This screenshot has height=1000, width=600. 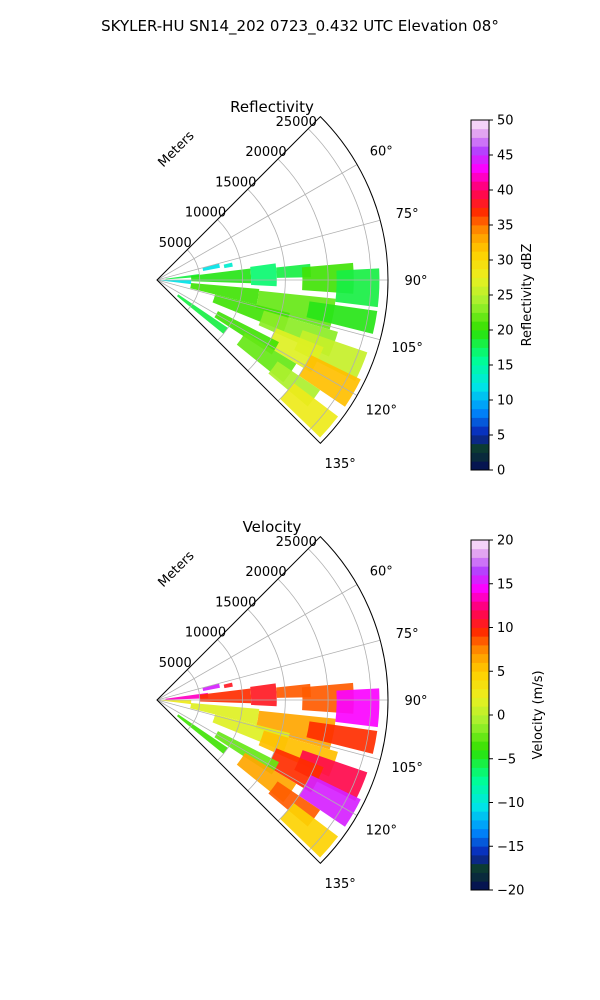 I want to click on colorbar-tick-label: 35, so click(x=505, y=226).